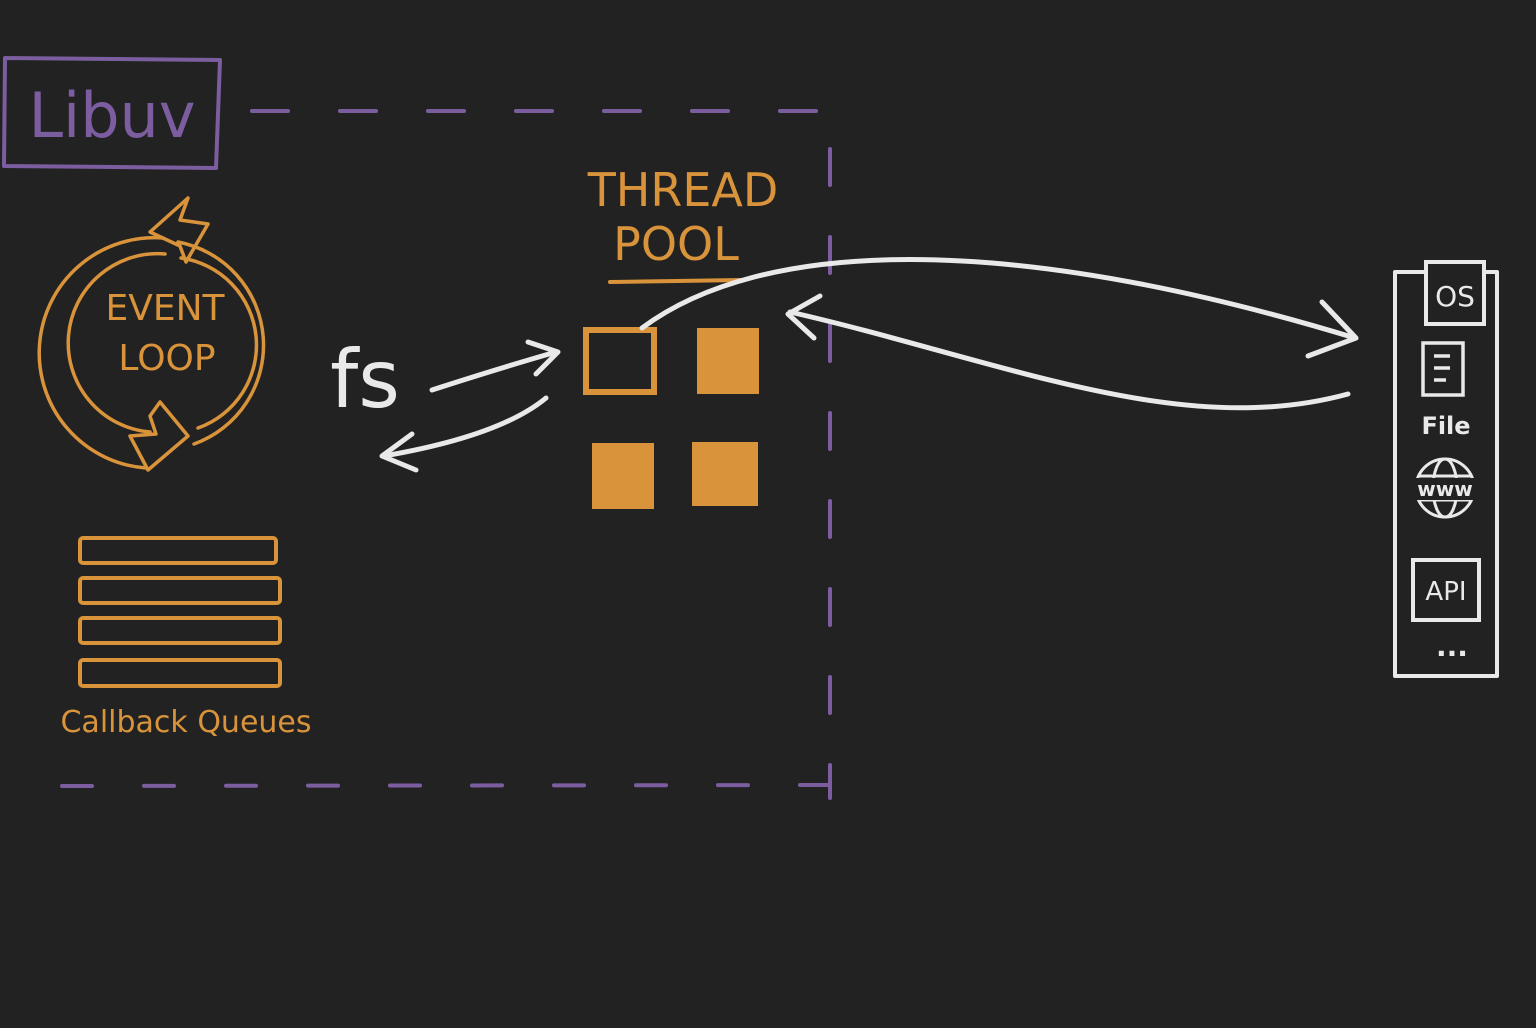  What do you see at coordinates (1443, 369) in the screenshot?
I see `document-icon` at bounding box center [1443, 369].